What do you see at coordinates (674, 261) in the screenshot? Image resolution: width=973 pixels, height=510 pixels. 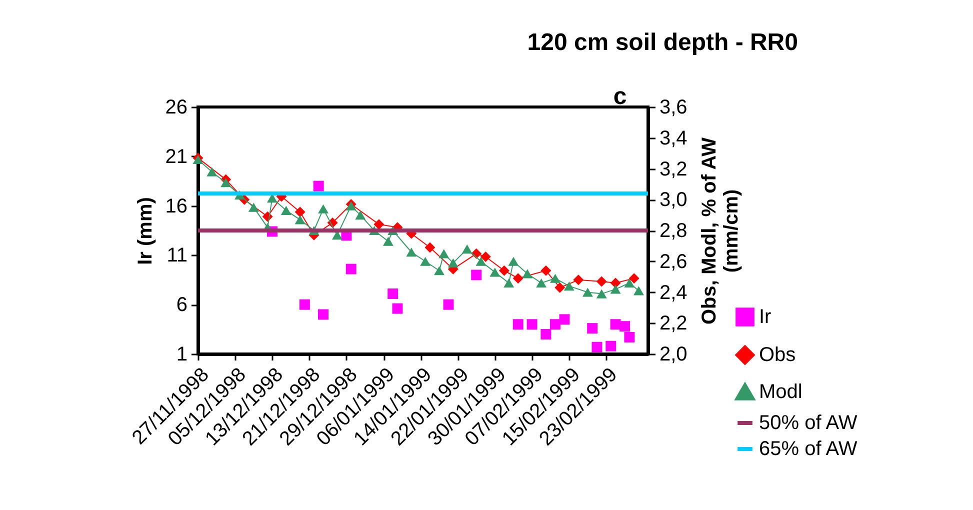 I see `y2-tick-label: 2,6` at bounding box center [674, 261].